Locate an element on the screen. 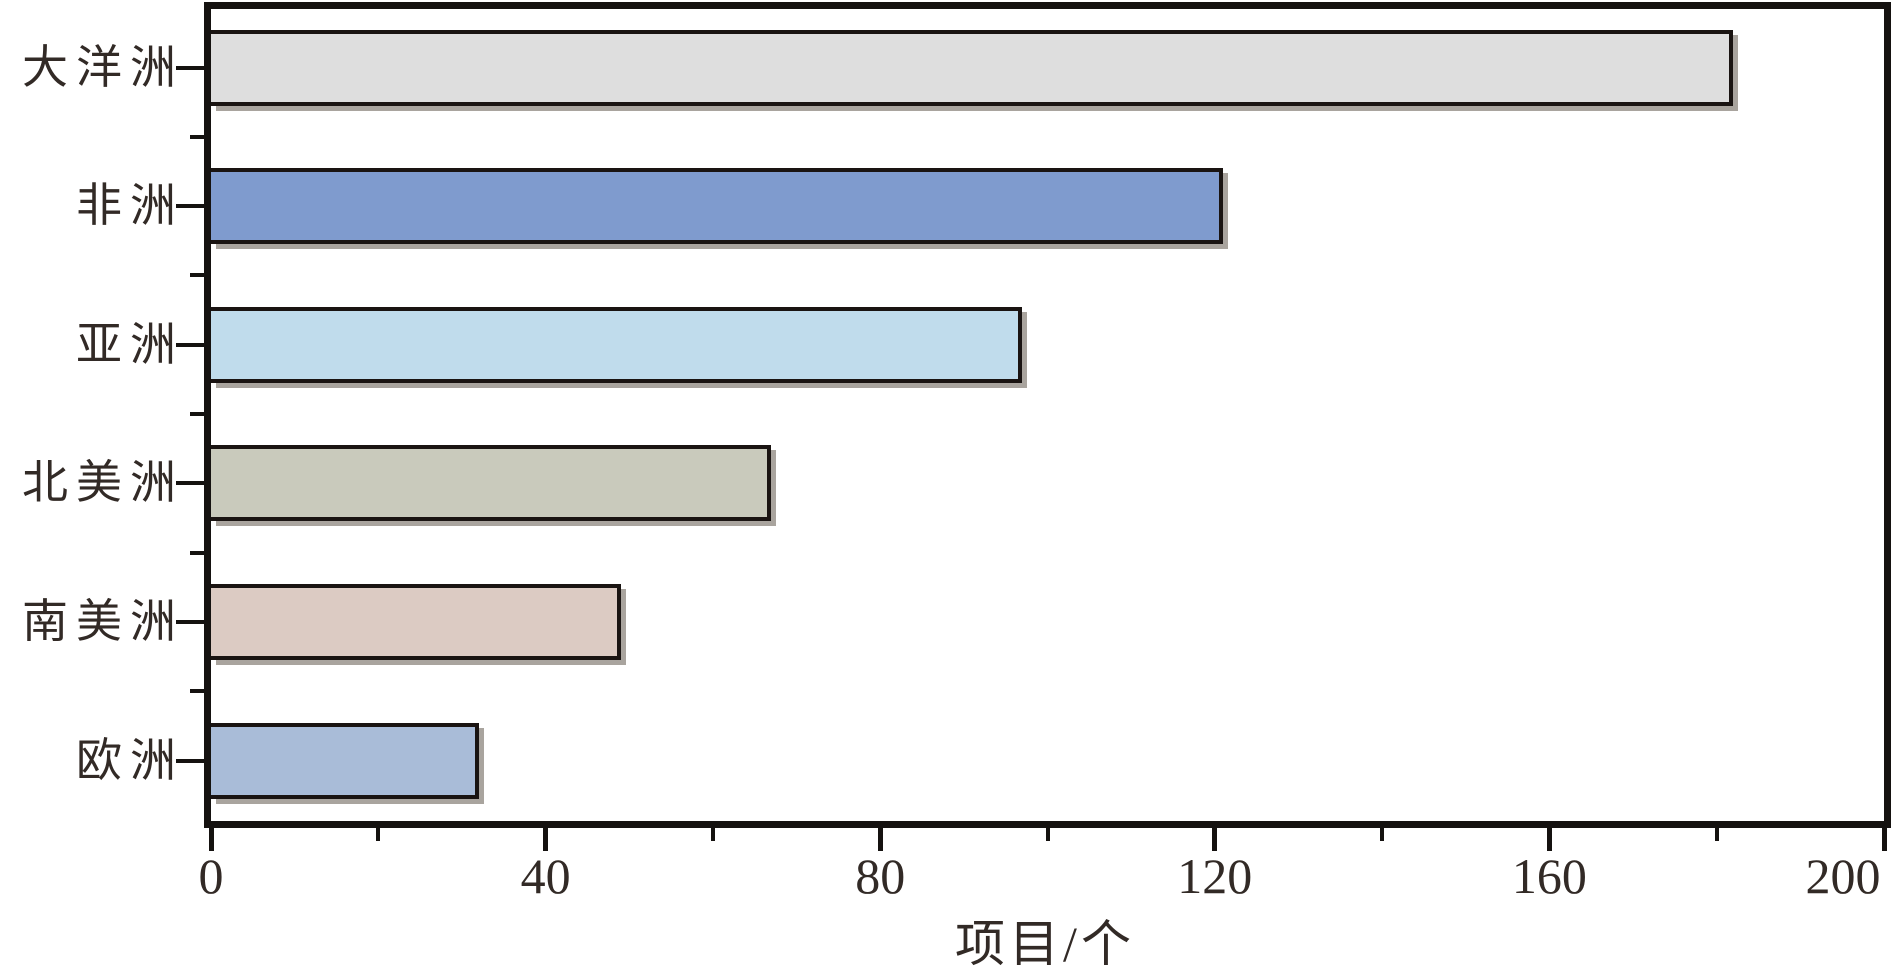 Image resolution: width=1891 pixels, height=968 pixels. bar-oceania is located at coordinates (972, 67).